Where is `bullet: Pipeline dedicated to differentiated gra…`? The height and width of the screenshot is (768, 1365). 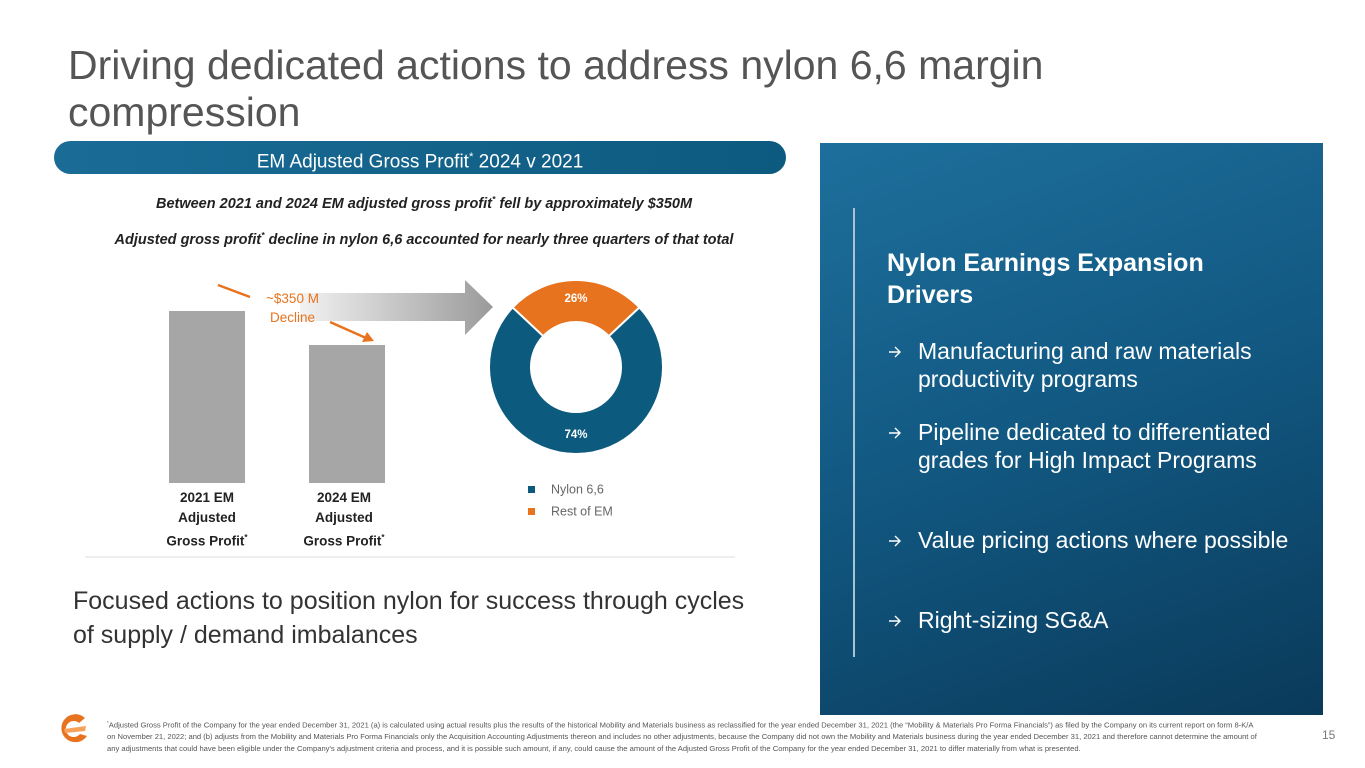
bullet: Pipeline dedicated to differentiated gra… is located at coordinates (1094, 446).